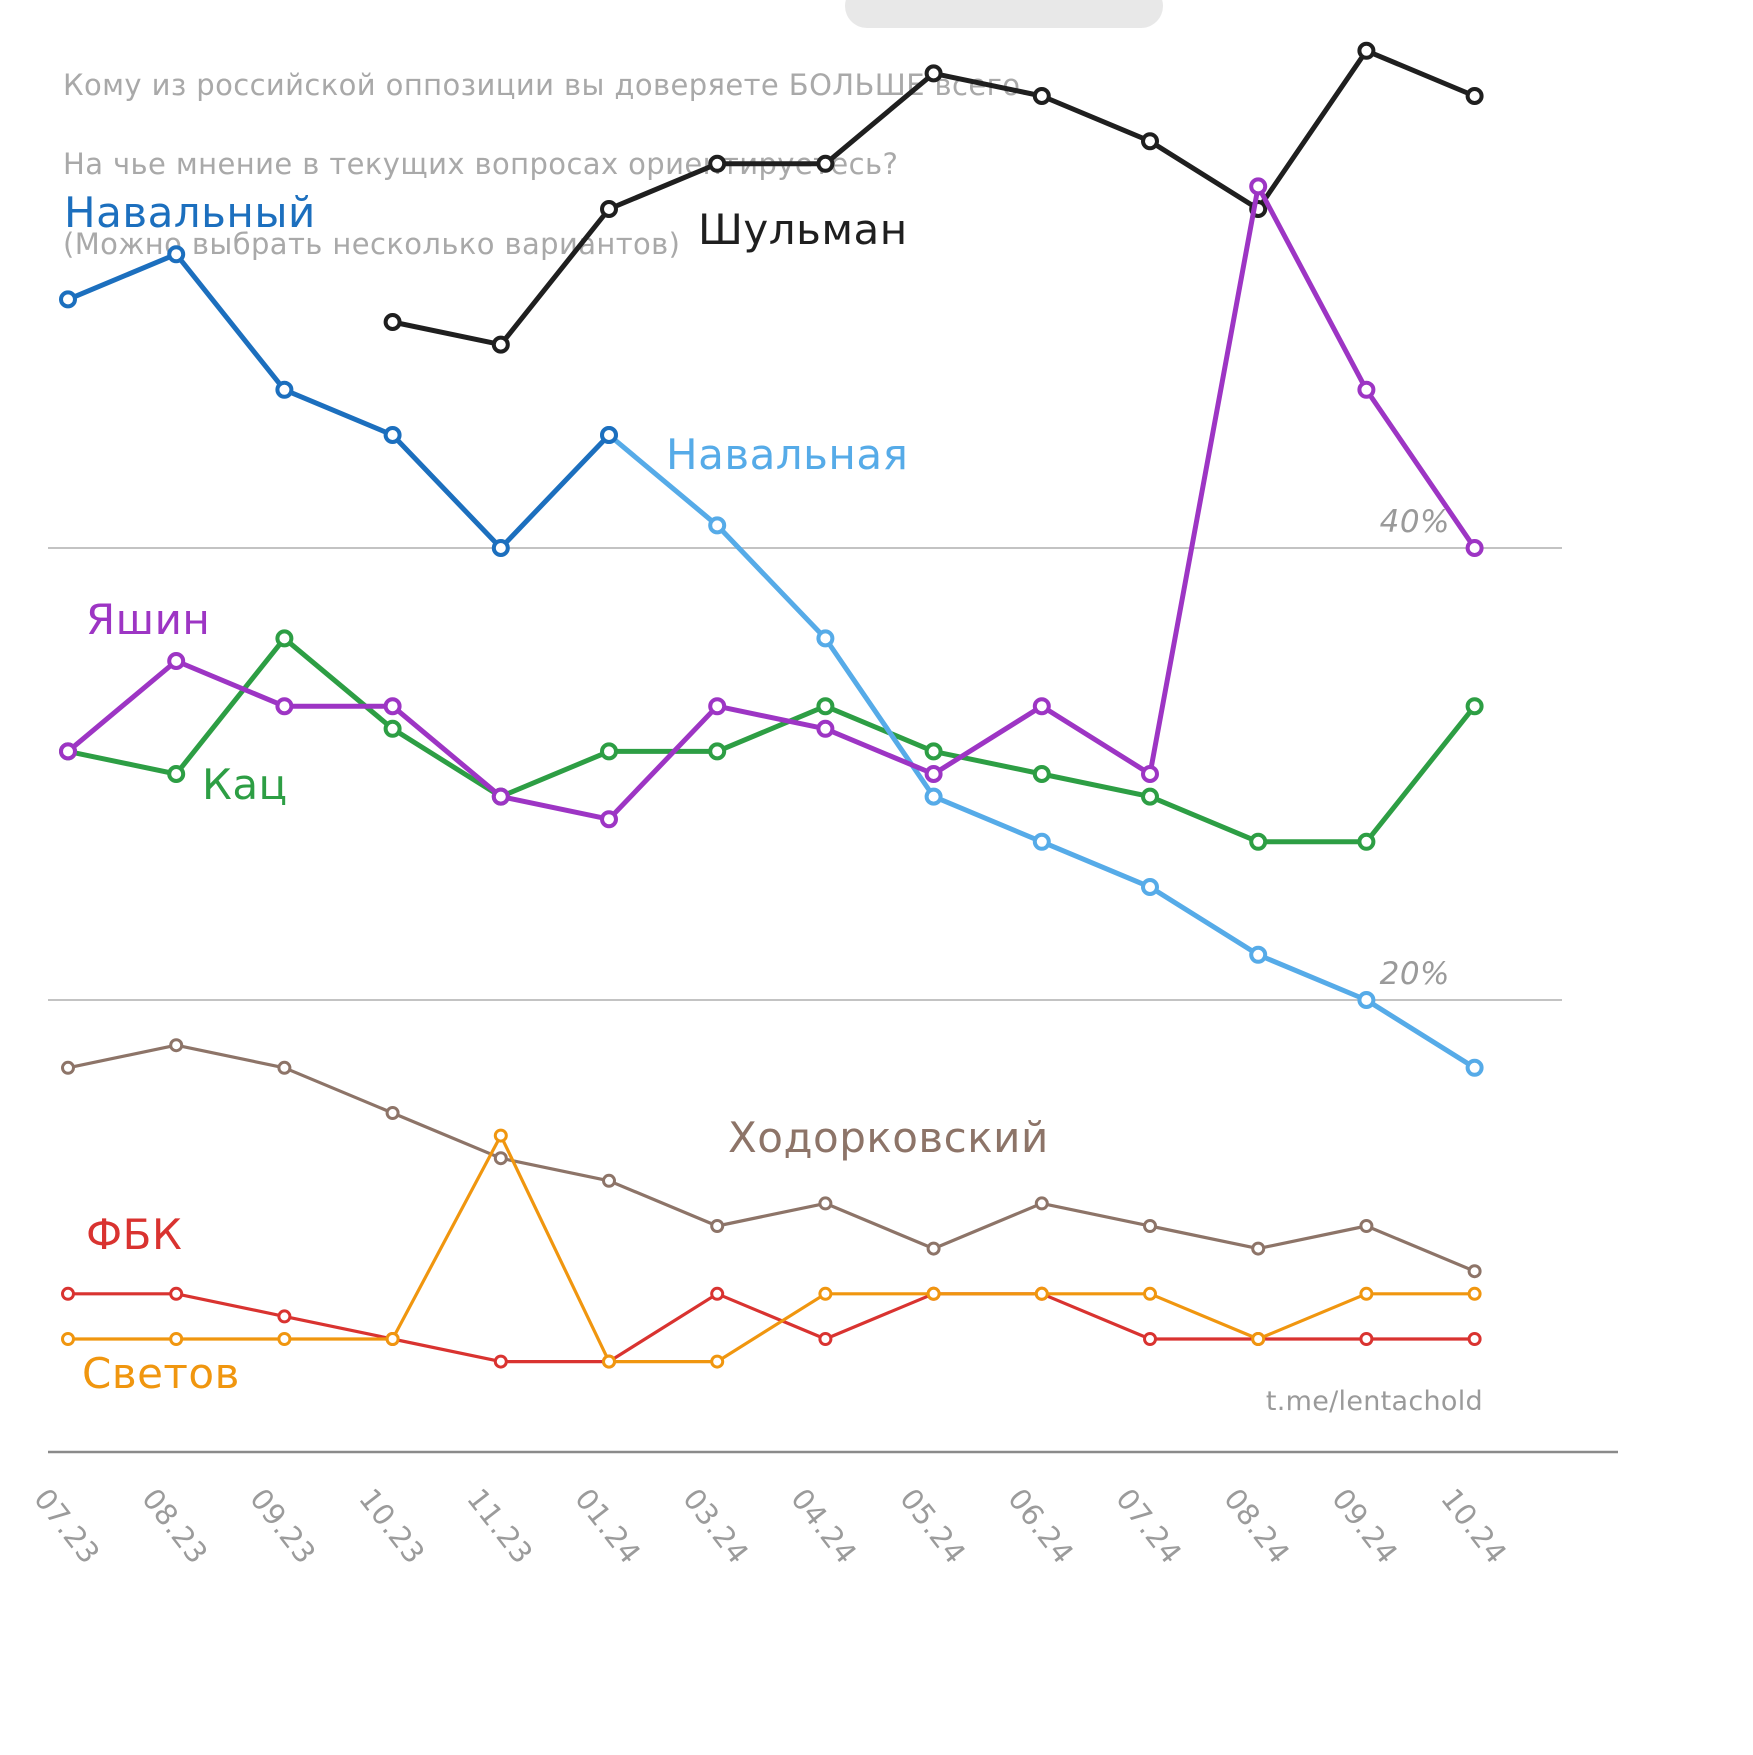 The image size is (1753, 1755). What do you see at coordinates (1374, 1401) in the screenshot?
I see `watermark-link: t.me/lentachold` at bounding box center [1374, 1401].